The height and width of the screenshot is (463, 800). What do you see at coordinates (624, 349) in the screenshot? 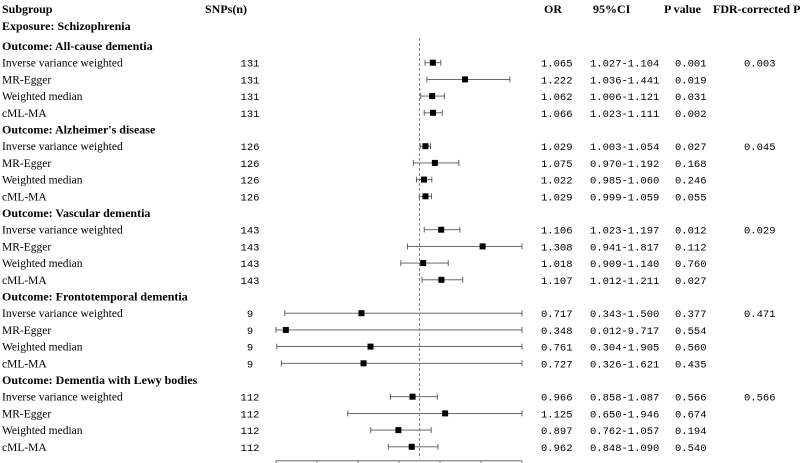
I see `ci-value: 0.304-1.905` at bounding box center [624, 349].